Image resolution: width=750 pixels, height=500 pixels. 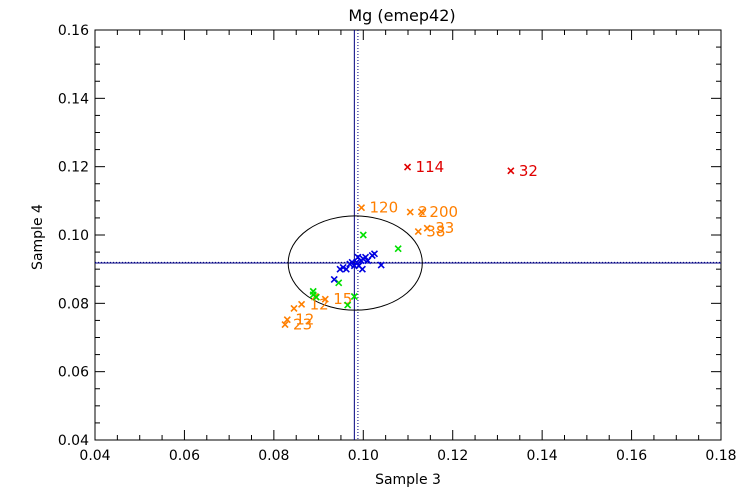 I want to click on x-tick-label: 0.12, so click(x=452, y=456).